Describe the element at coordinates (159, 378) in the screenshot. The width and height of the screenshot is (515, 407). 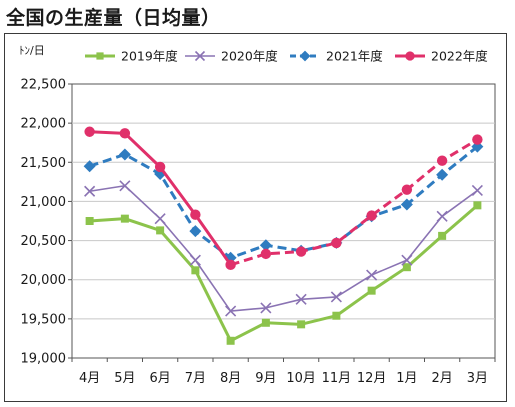
I see `x-tick-label: 6月` at that location.